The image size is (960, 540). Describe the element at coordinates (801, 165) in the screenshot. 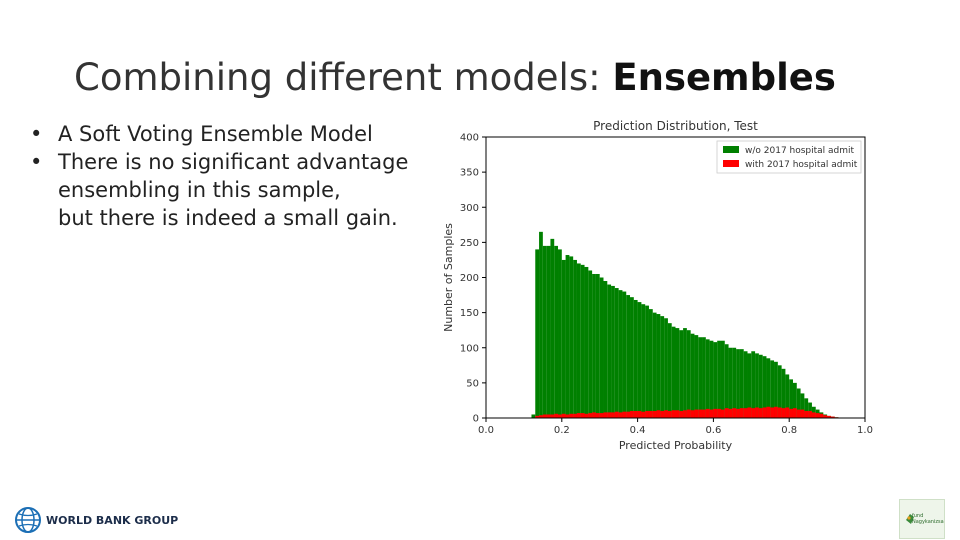

I see `legend-label: with 2017 hospital admit` at that location.